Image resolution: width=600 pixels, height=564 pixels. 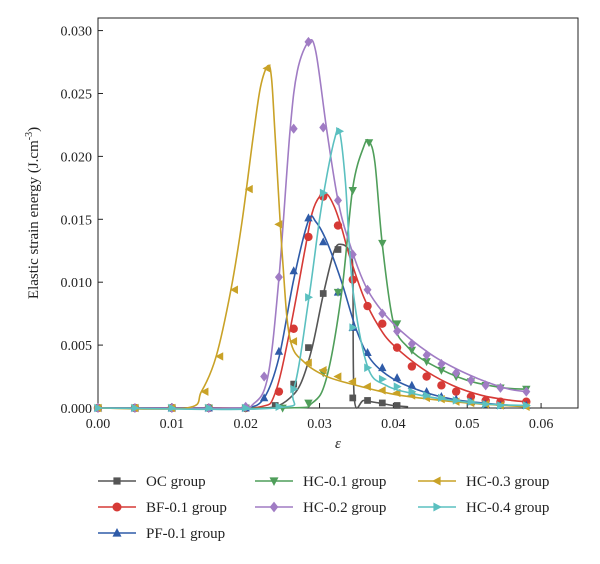 I want to click on x-tick-label: 0.00, so click(x=98, y=424).